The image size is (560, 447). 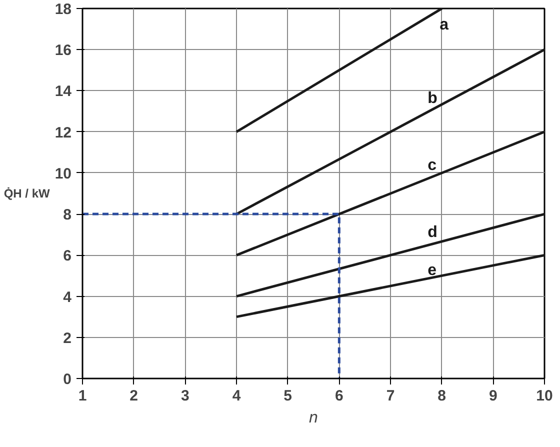 I want to click on series-label: d, so click(x=433, y=233).